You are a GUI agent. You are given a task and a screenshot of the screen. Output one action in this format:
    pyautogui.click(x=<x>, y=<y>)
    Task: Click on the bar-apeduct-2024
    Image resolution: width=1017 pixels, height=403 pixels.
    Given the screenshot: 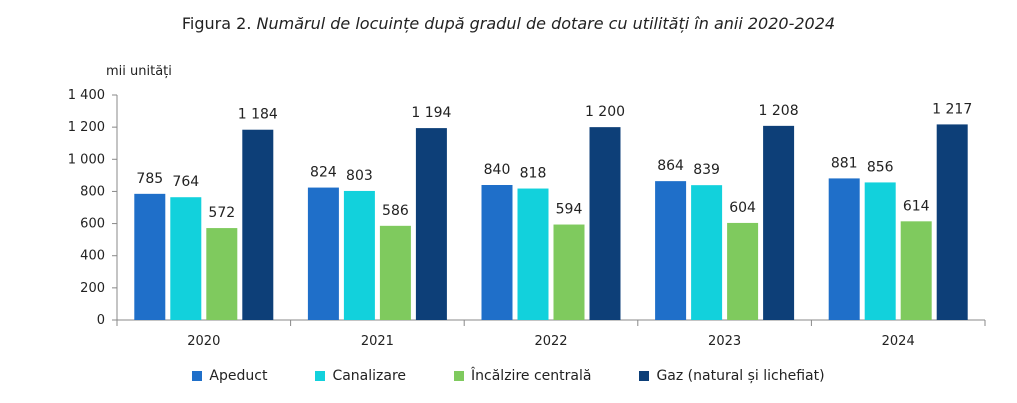 What is the action you would take?
    pyautogui.click(x=844, y=249)
    